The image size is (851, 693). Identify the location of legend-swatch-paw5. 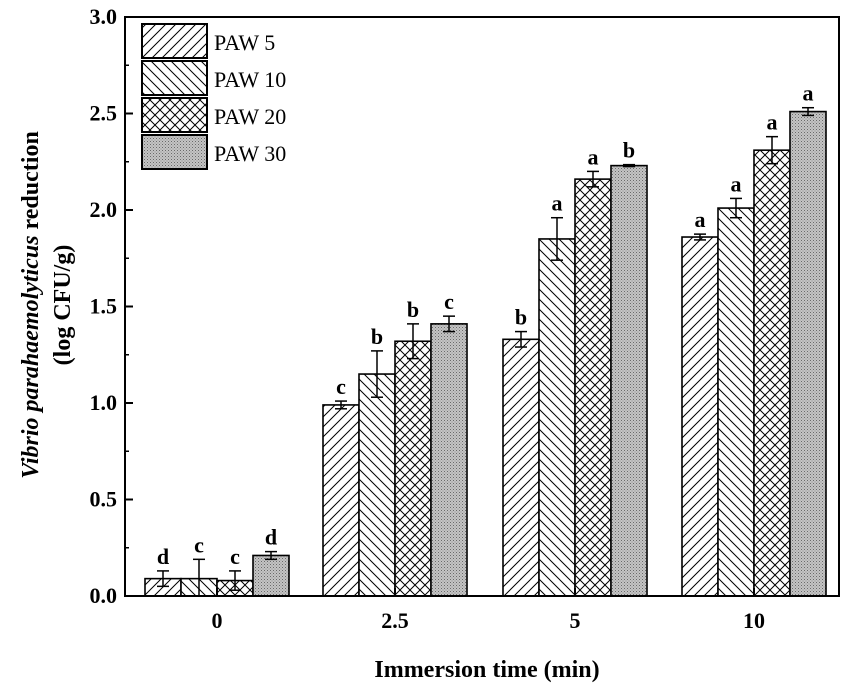
(174, 41).